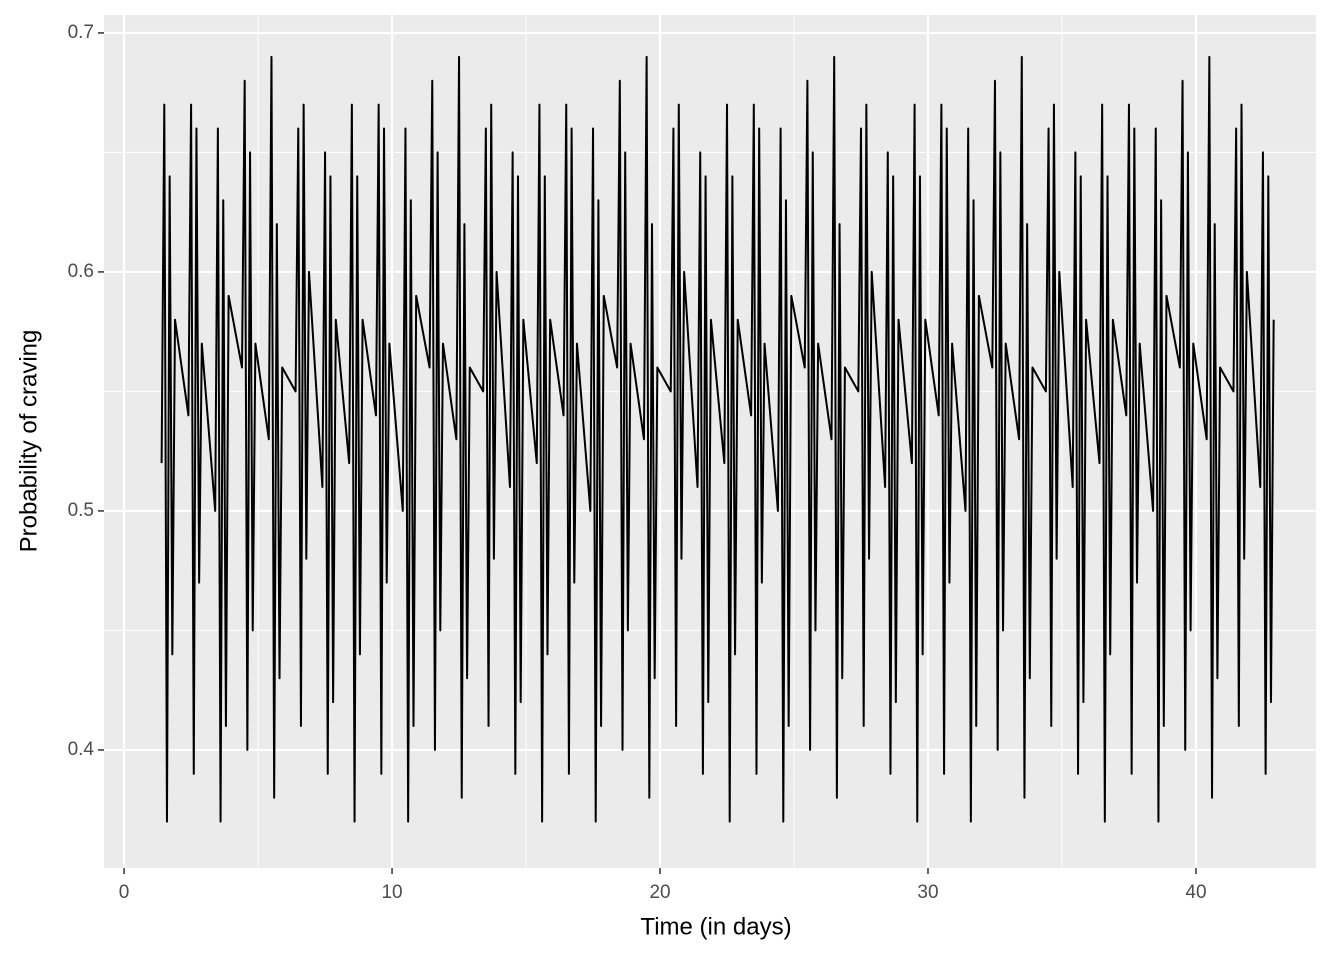  Describe the element at coordinates (81, 510) in the screenshot. I see `y-tick-label: 0.5` at that location.